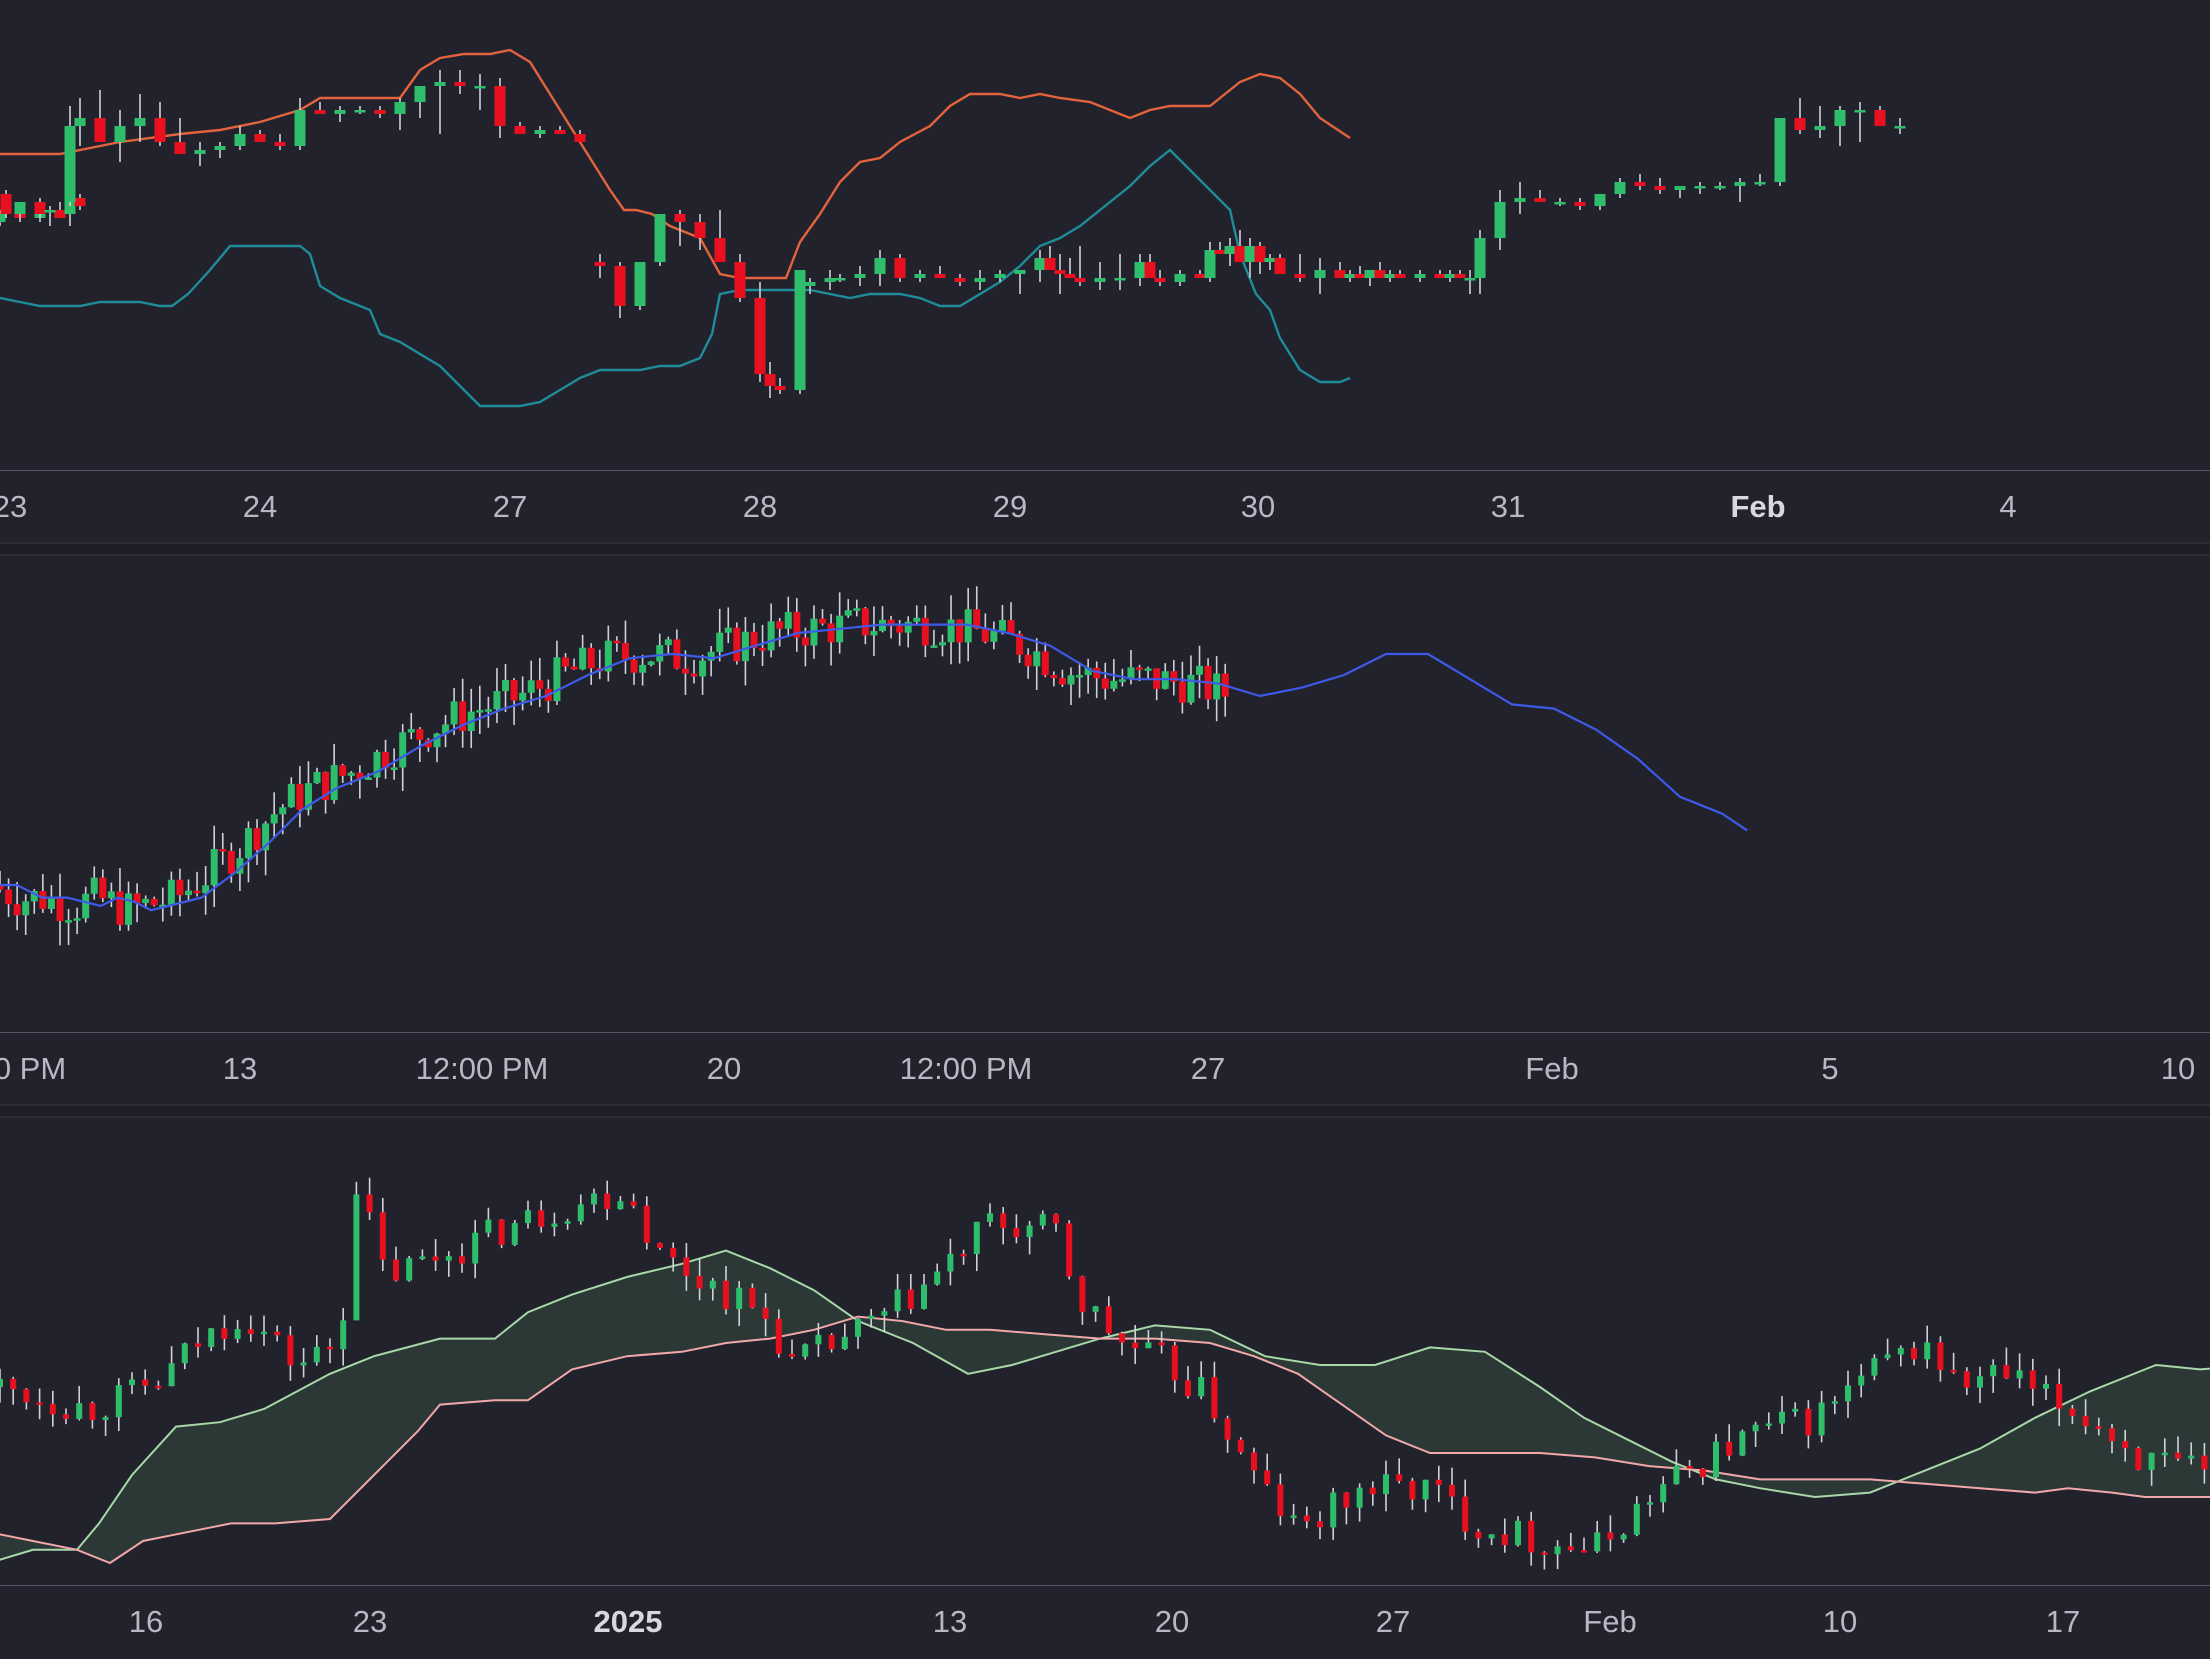  What do you see at coordinates (1010, 506) in the screenshot?
I see `x-tick-label: 29` at bounding box center [1010, 506].